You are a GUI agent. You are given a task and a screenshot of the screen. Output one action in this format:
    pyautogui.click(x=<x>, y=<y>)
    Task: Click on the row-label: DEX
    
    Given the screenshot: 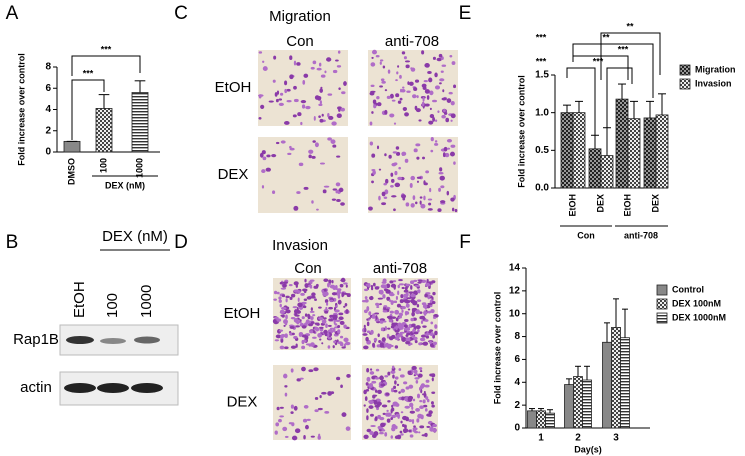 What is the action you would take?
    pyautogui.click(x=233, y=174)
    